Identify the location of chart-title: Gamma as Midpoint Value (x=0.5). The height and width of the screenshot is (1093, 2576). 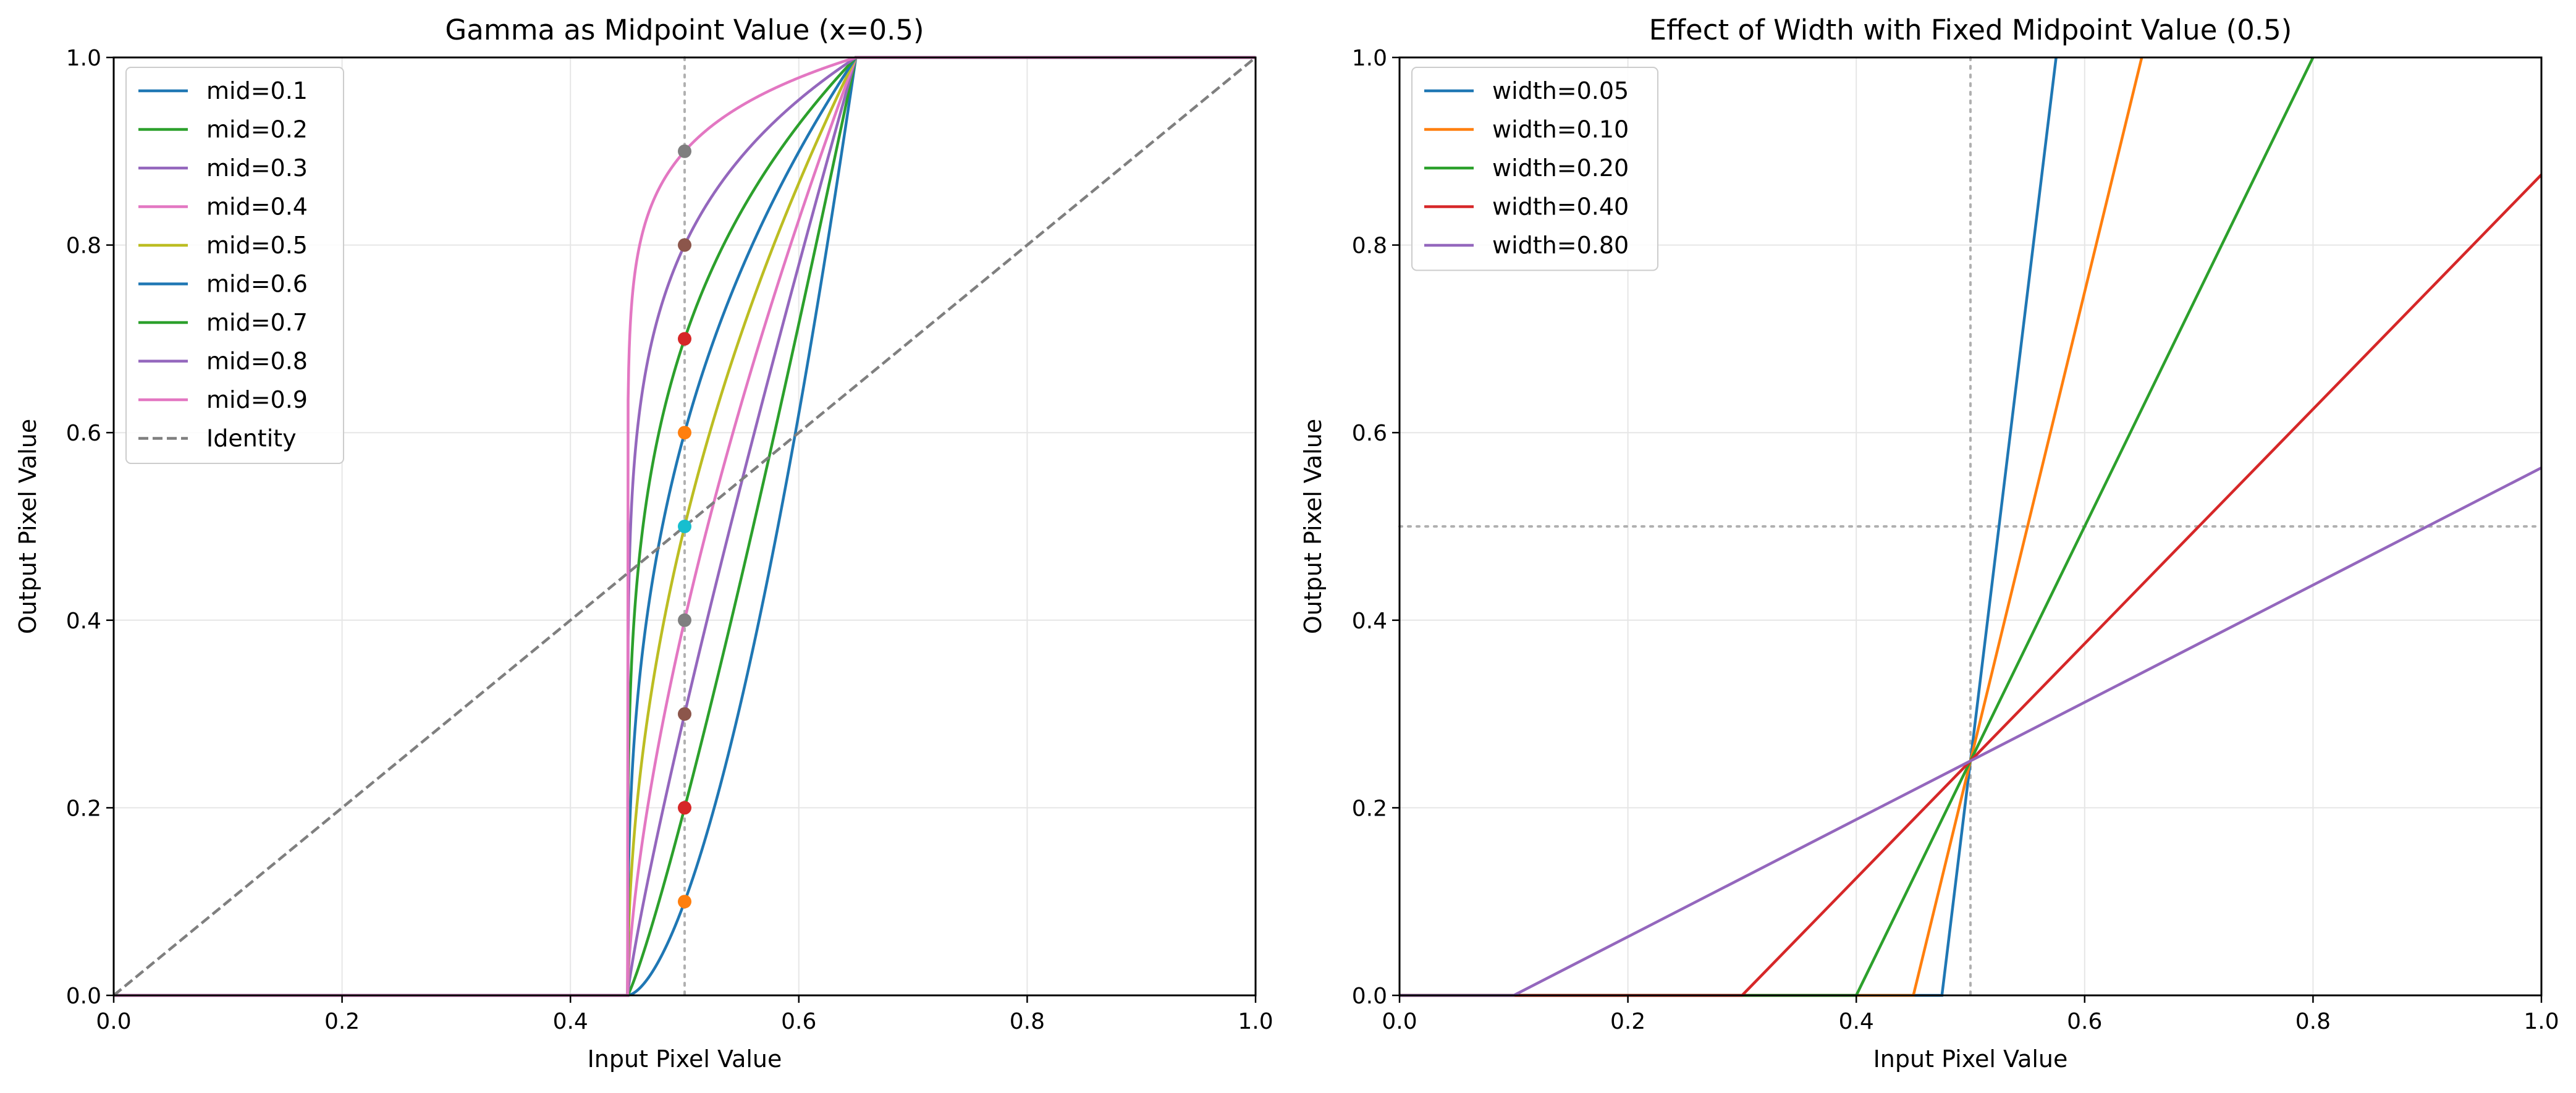
(684, 30).